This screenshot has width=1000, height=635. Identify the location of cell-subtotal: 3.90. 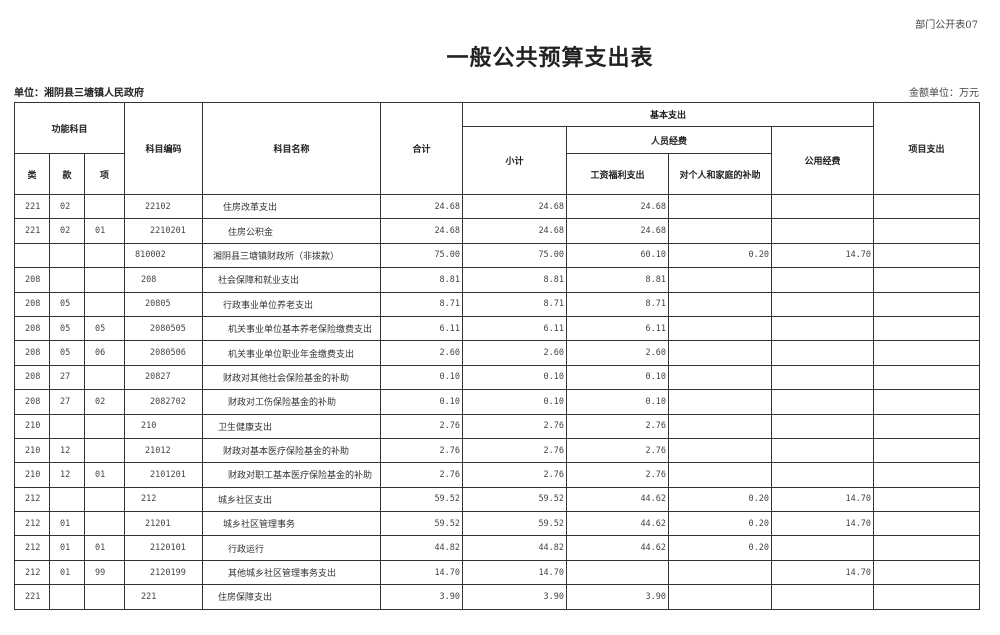
(515, 597).